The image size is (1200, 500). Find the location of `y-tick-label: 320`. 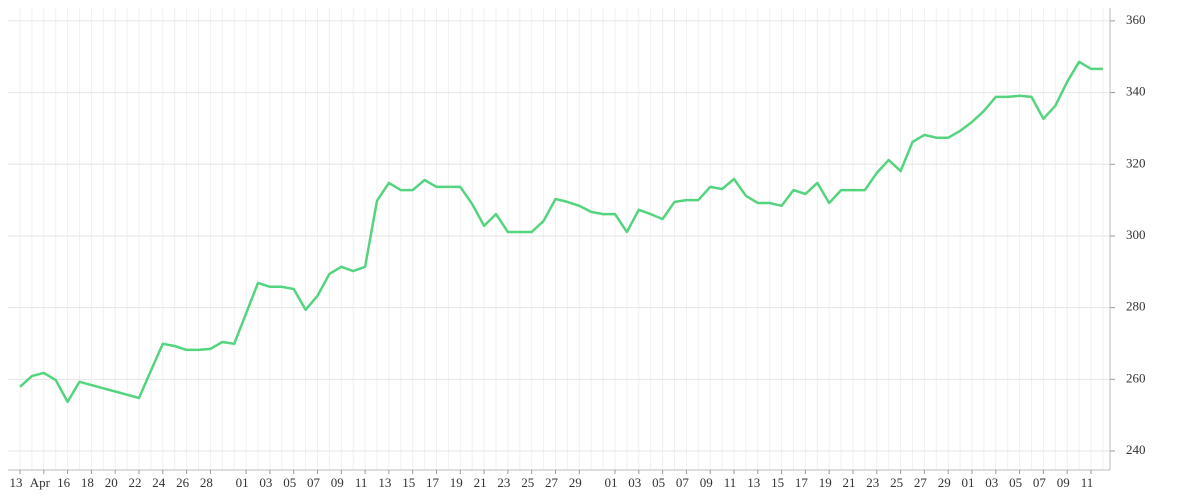

y-tick-label: 320 is located at coordinates (1136, 162).